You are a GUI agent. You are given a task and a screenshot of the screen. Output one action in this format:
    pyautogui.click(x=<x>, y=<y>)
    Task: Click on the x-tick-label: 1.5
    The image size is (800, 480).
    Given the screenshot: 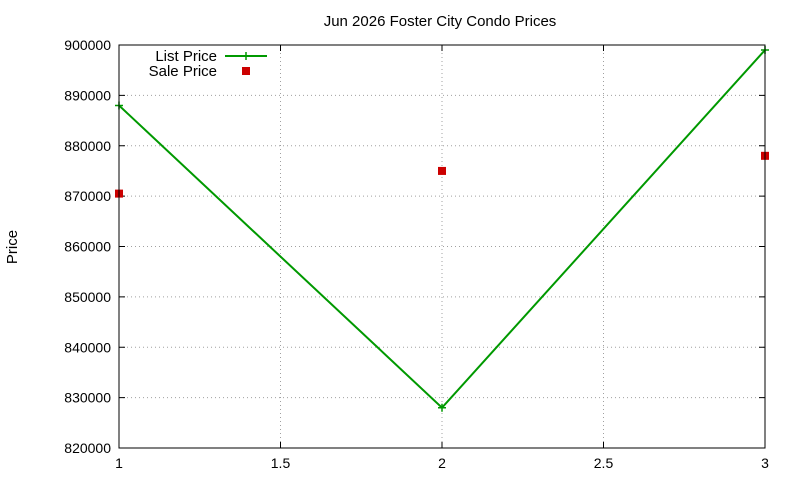 What is the action you would take?
    pyautogui.click(x=281, y=463)
    